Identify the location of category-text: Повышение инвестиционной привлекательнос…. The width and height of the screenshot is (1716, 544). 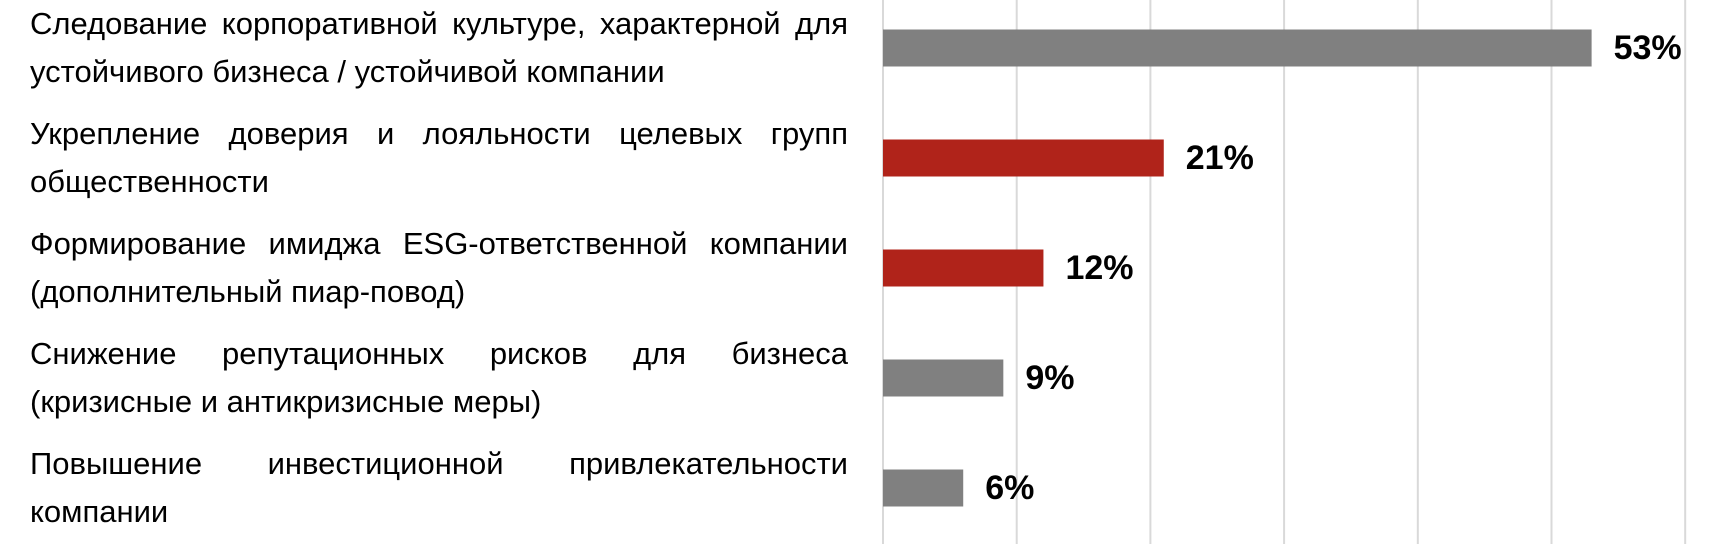
(439, 487).